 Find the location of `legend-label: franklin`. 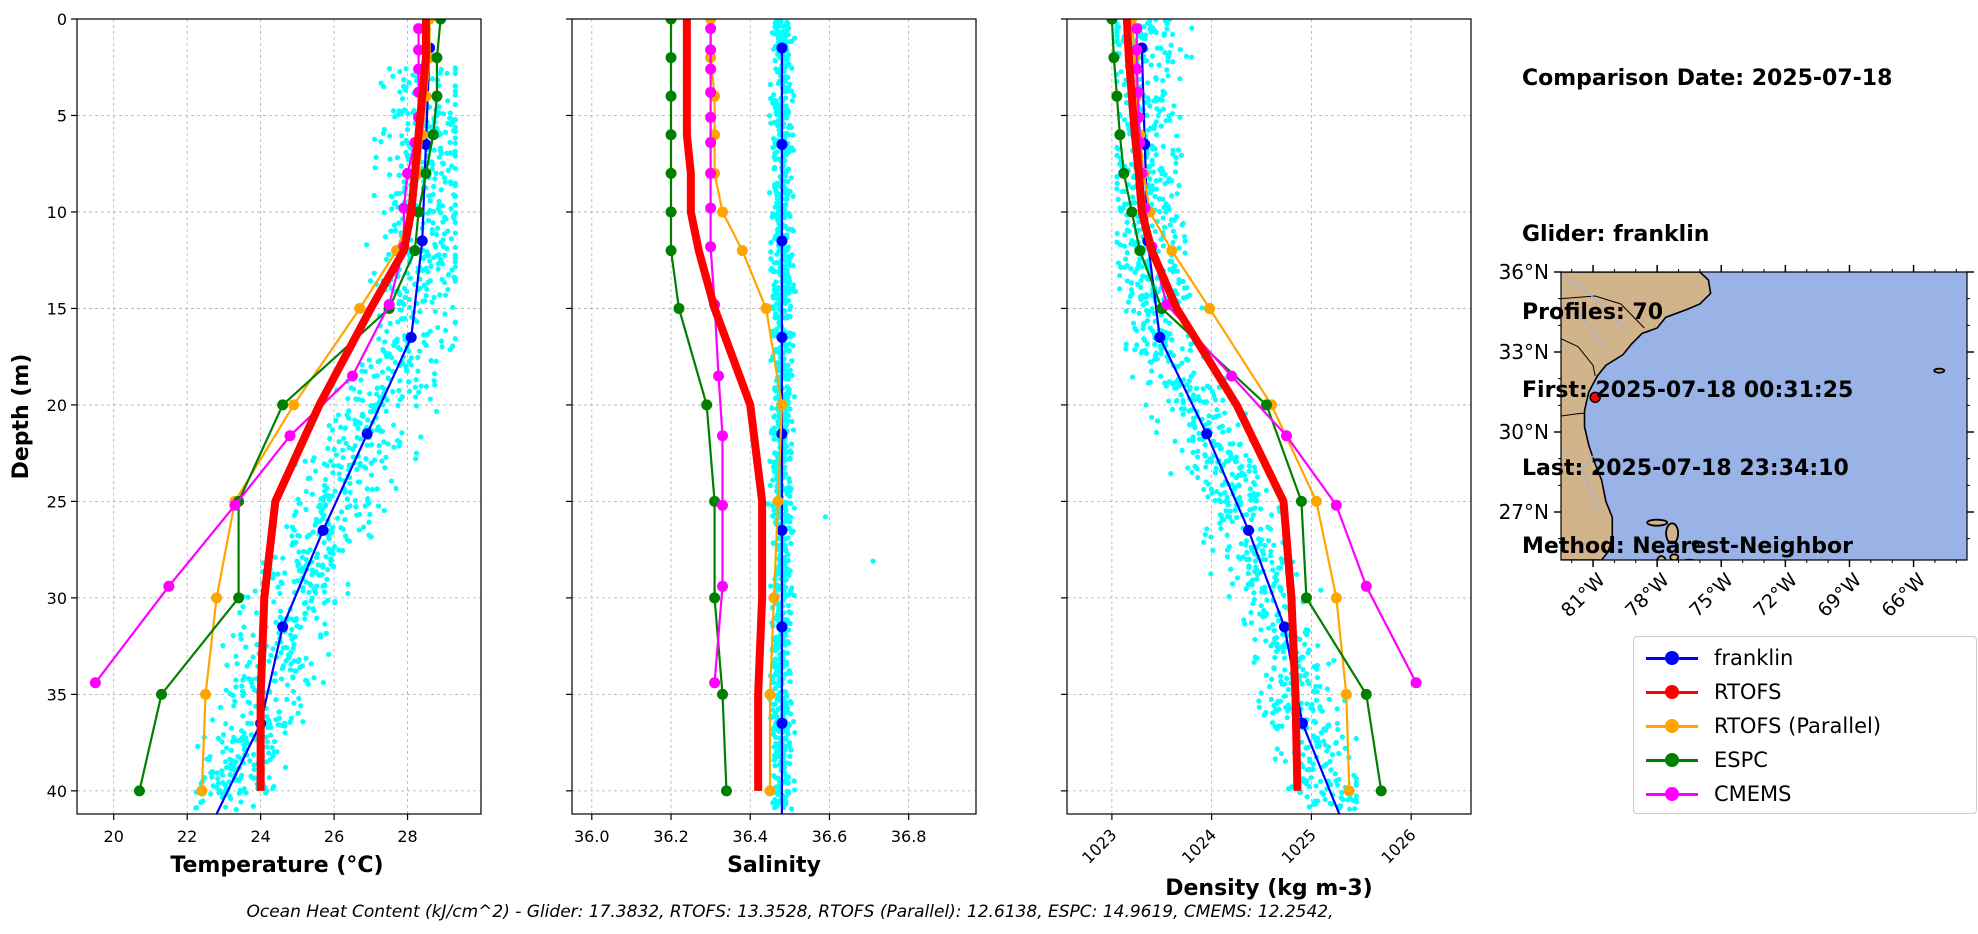

legend-label: franklin is located at coordinates (1754, 658).